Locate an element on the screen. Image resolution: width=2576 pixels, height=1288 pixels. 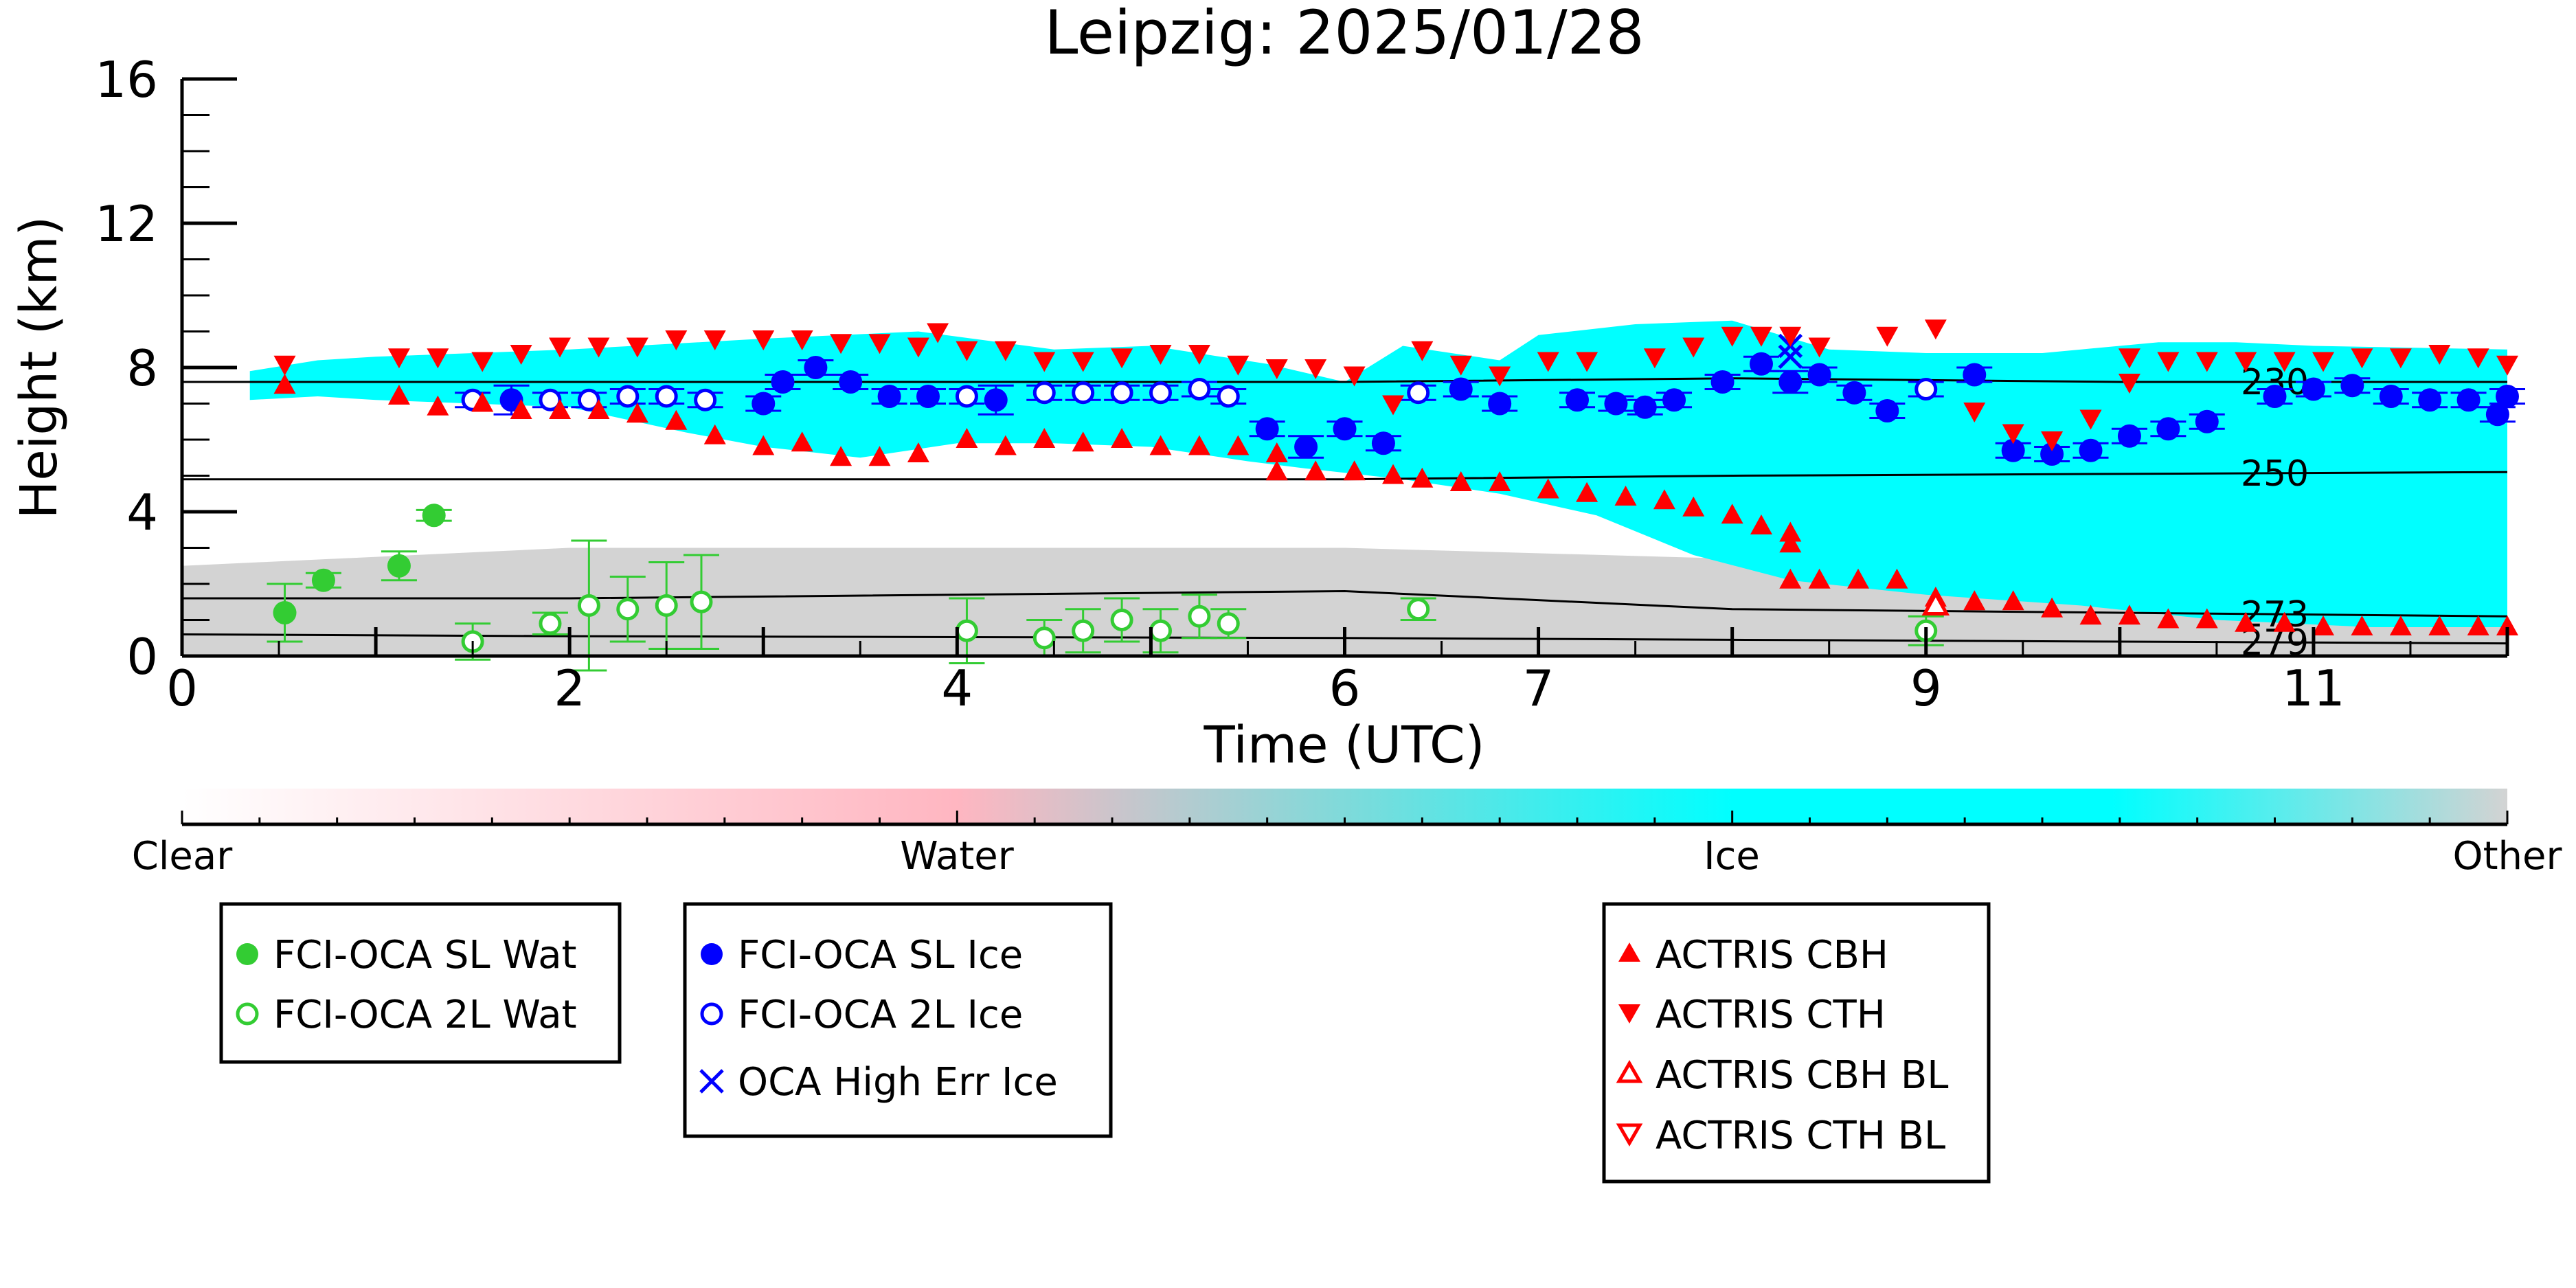
x-tick-label-5: 9 is located at coordinates (1926, 688).